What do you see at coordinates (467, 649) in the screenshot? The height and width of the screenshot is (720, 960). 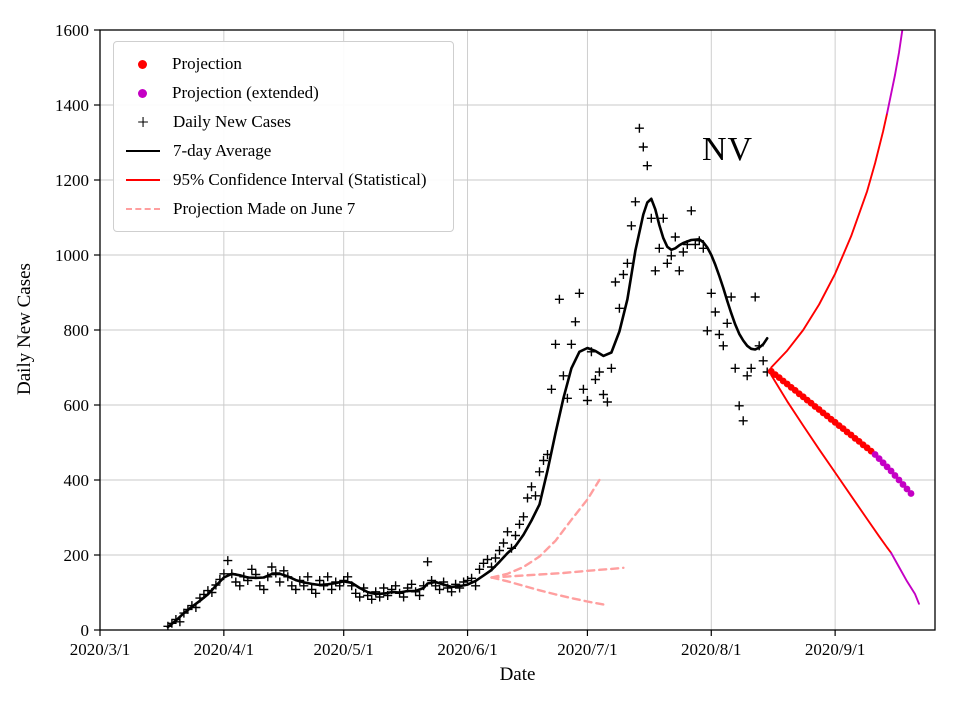 I see `svg-text: 2020/6/1` at bounding box center [467, 649].